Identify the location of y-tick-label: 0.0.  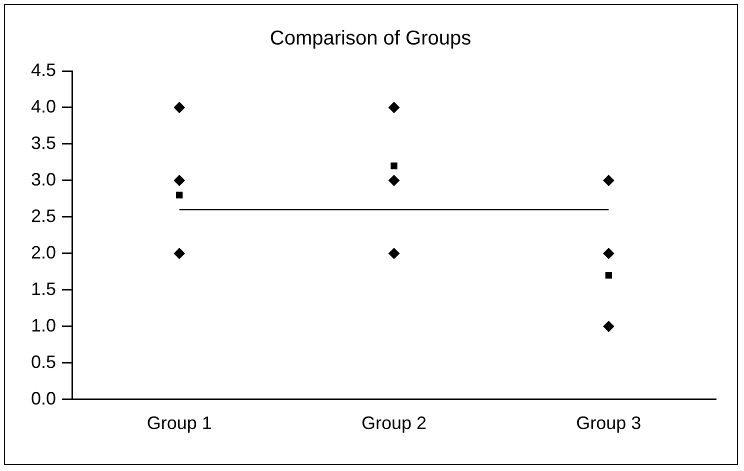
(43, 398).